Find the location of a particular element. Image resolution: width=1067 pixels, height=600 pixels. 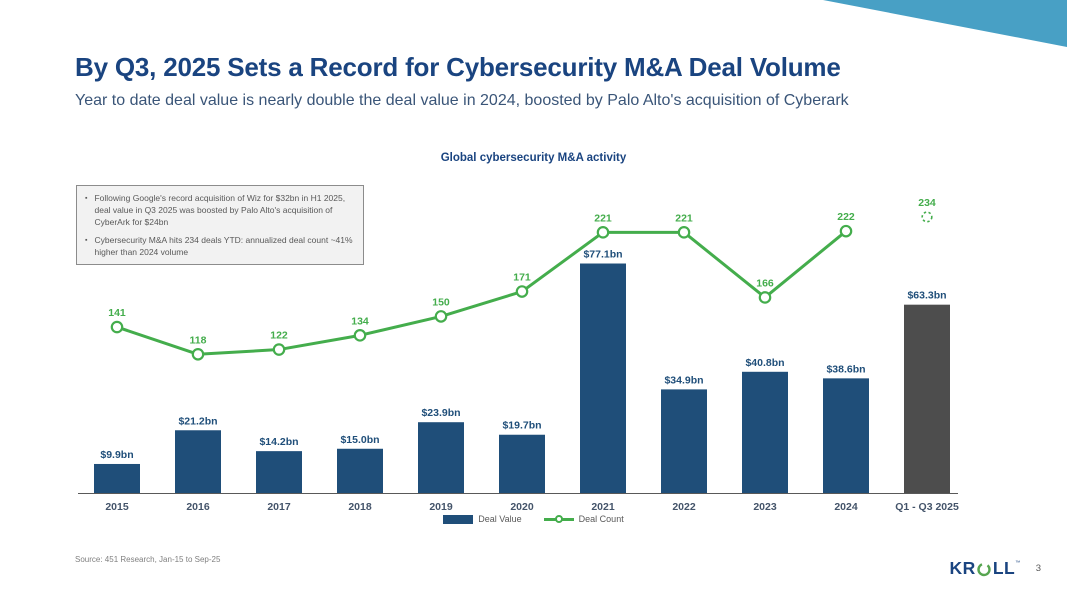

deal-value-bar-2020 is located at coordinates (522, 464).